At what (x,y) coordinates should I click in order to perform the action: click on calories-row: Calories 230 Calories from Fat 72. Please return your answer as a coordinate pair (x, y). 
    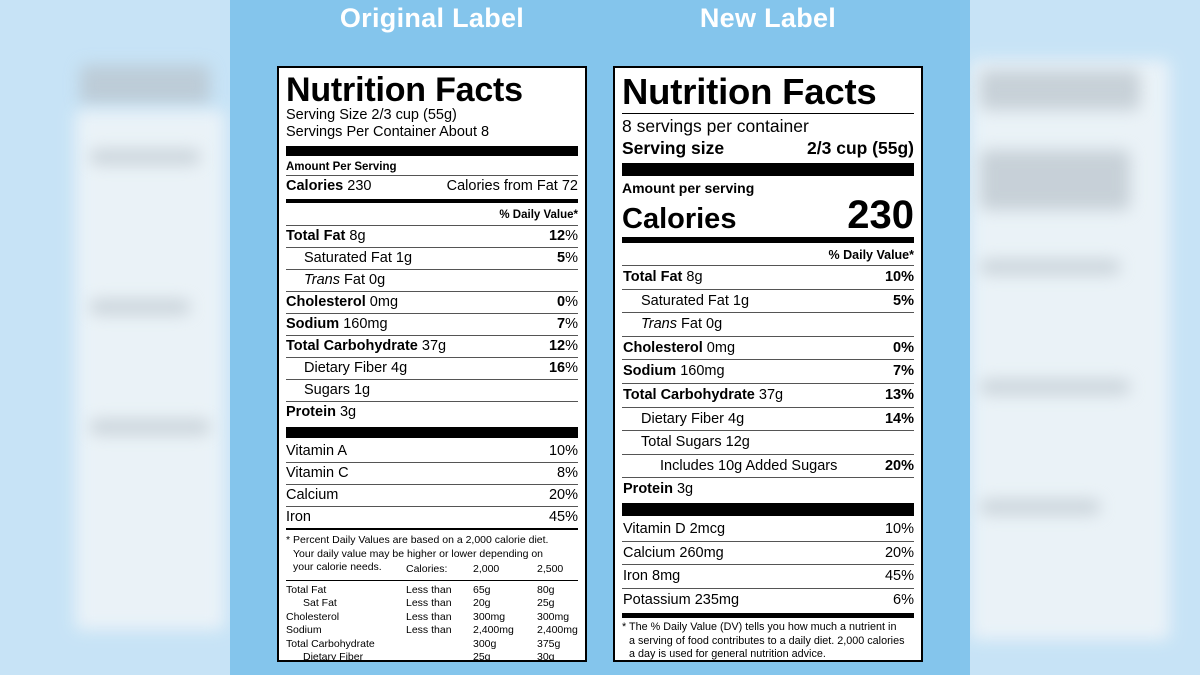
    Looking at the image, I should click on (432, 186).